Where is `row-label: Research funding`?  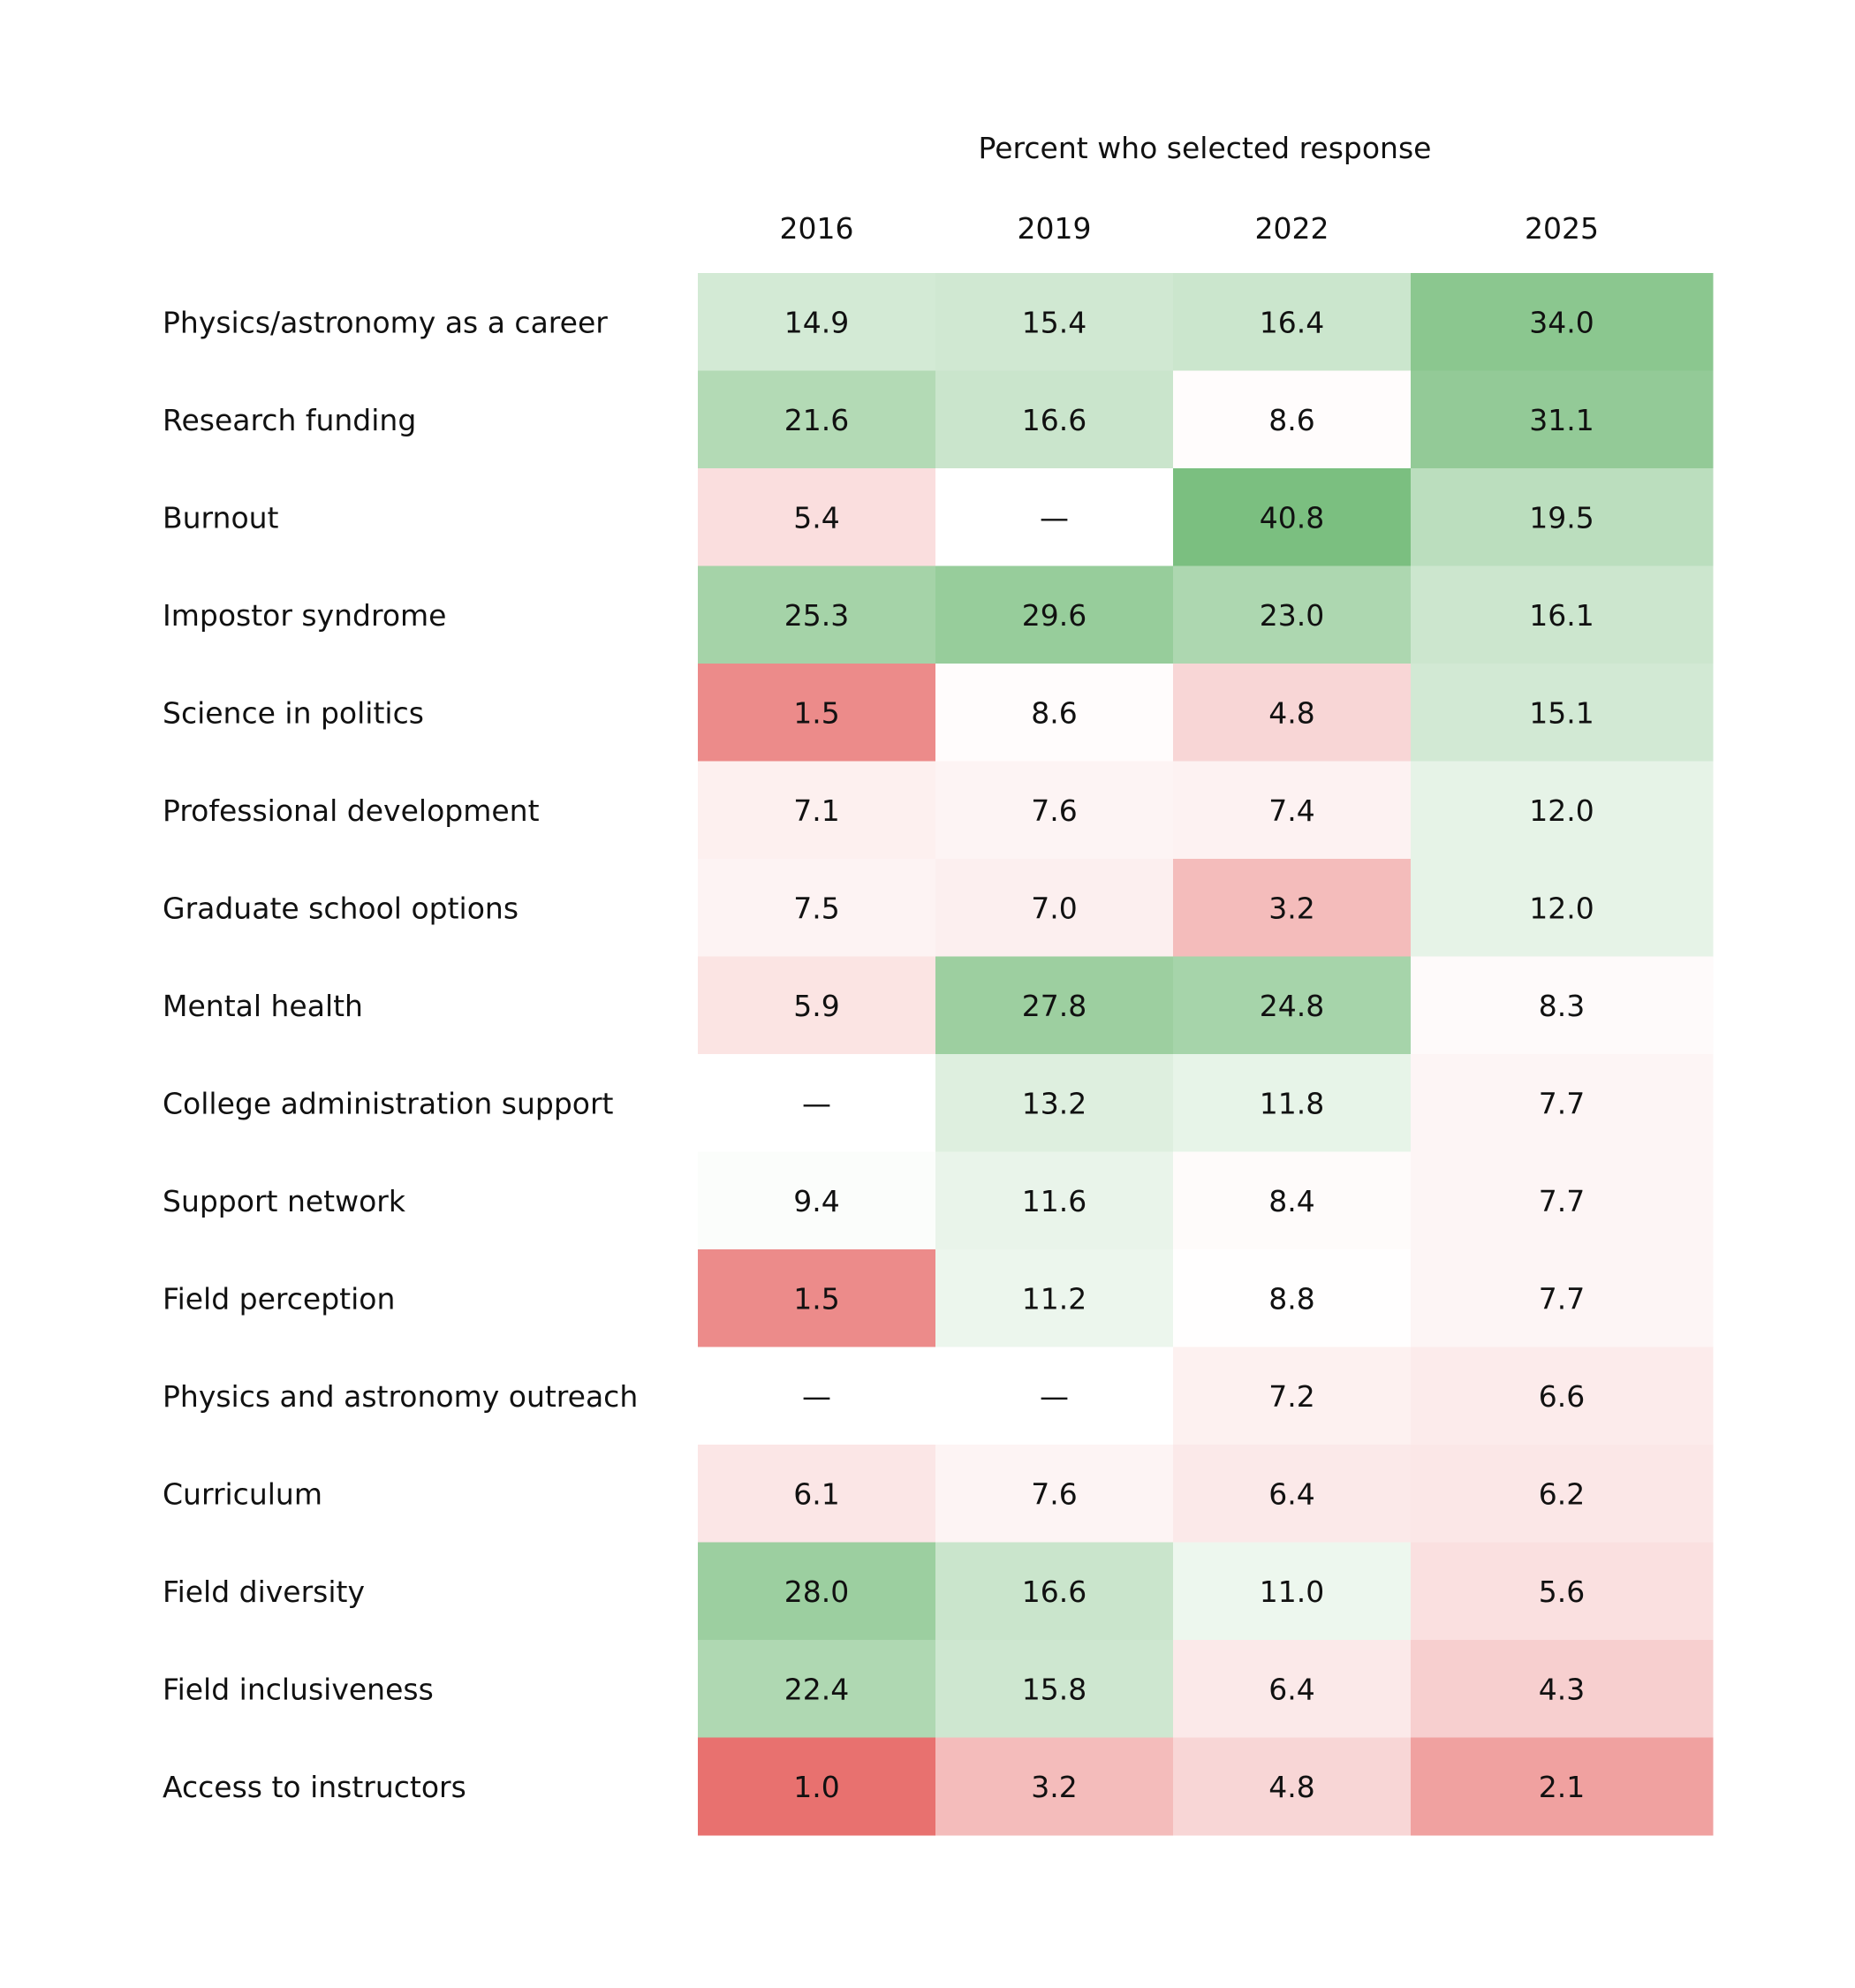 row-label: Research funding is located at coordinates (289, 420).